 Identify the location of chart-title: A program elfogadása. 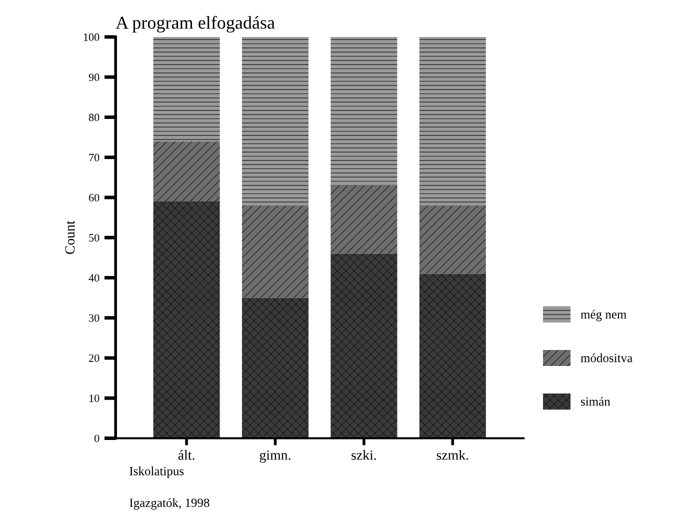
(195, 24).